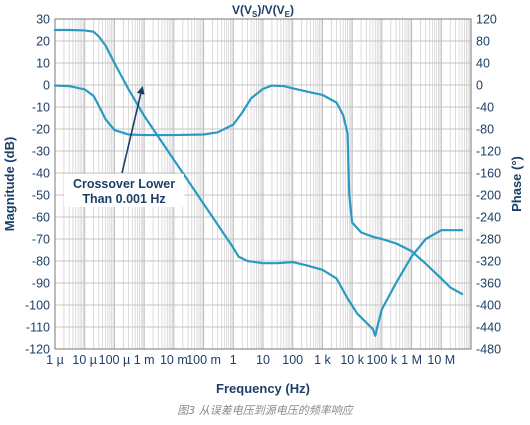 This screenshot has width=530, height=425. I want to click on y-tick-right: -120, so click(488, 152).